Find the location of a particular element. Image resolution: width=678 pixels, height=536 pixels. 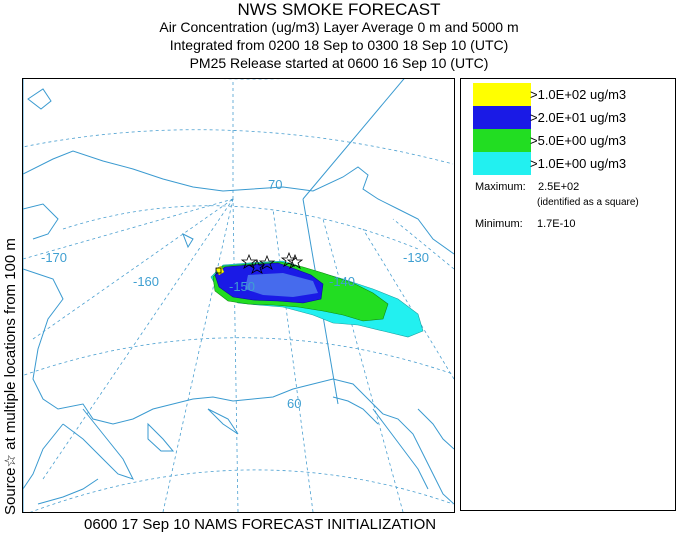

maximum-note: (identified as a square) is located at coordinates (588, 202).